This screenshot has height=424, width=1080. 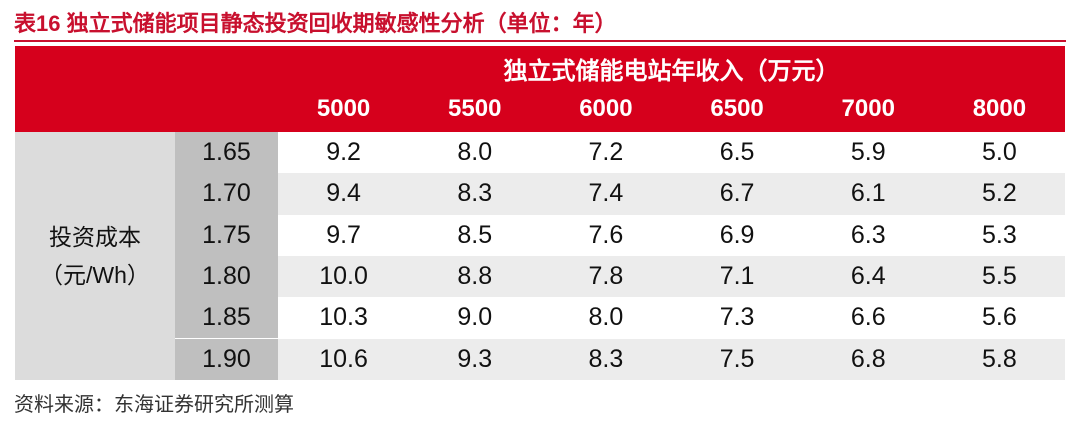 I want to click on cell-value: 6.4, so click(x=868, y=276).